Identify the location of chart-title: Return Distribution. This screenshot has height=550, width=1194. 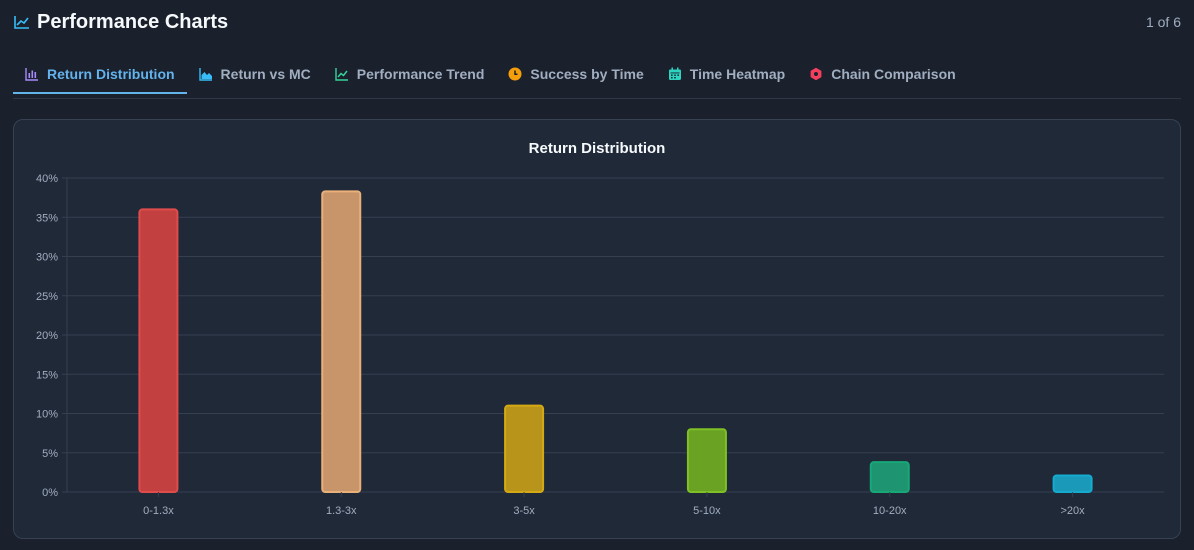
(597, 148).